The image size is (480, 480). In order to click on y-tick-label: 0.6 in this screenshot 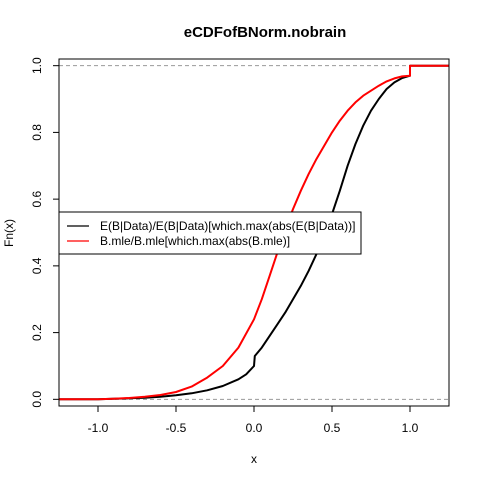, I will do `click(37, 198)`.